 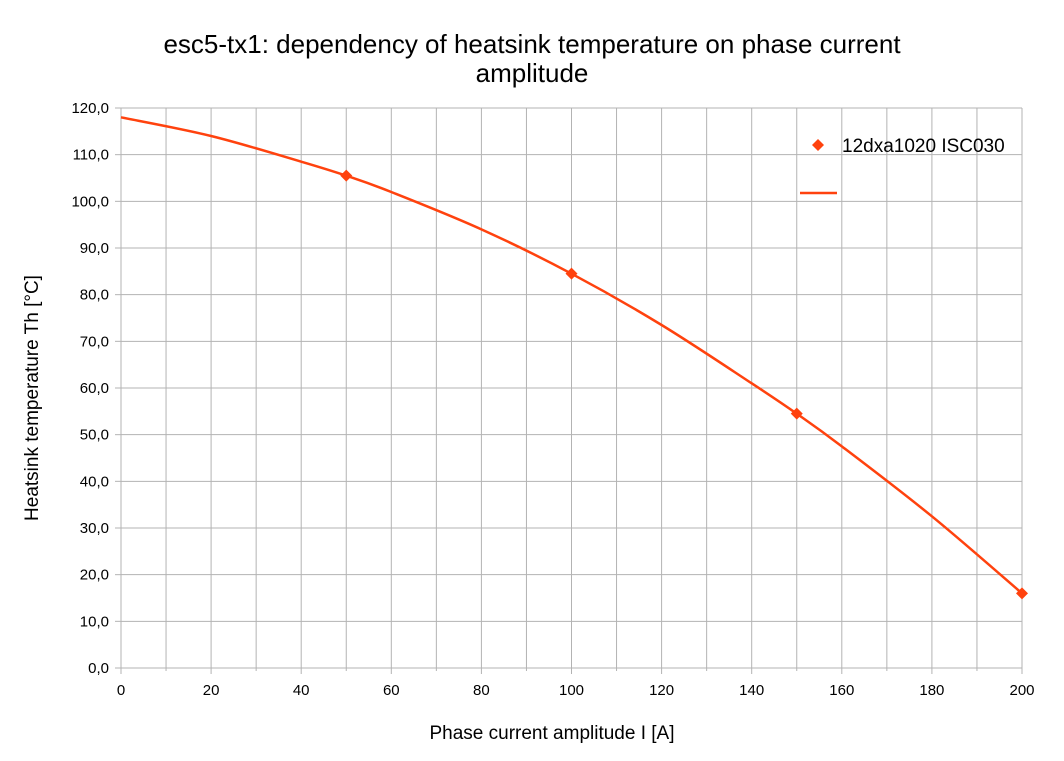 I want to click on x-tick-label: 180, so click(x=931, y=690).